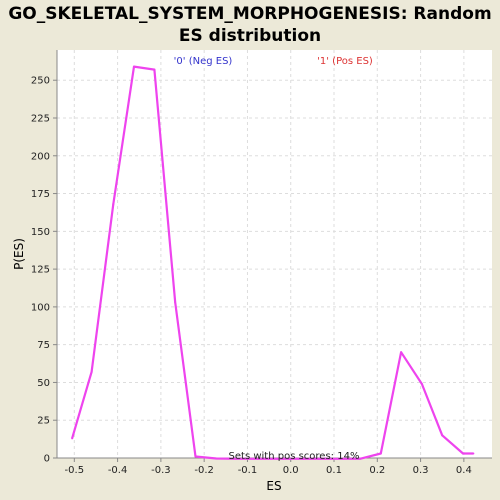 The width and height of the screenshot is (500, 500). What do you see at coordinates (40, 119) in the screenshot?
I see `y-tick-label-9: 225` at bounding box center [40, 119].